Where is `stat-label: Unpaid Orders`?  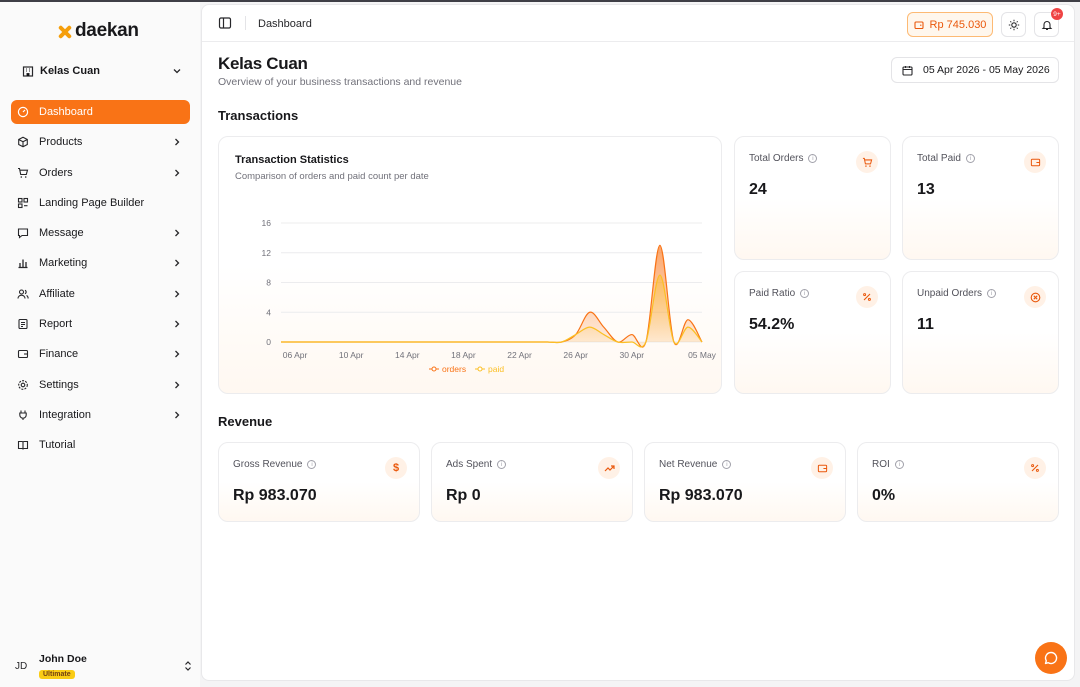 stat-label: Unpaid Orders is located at coordinates (950, 293).